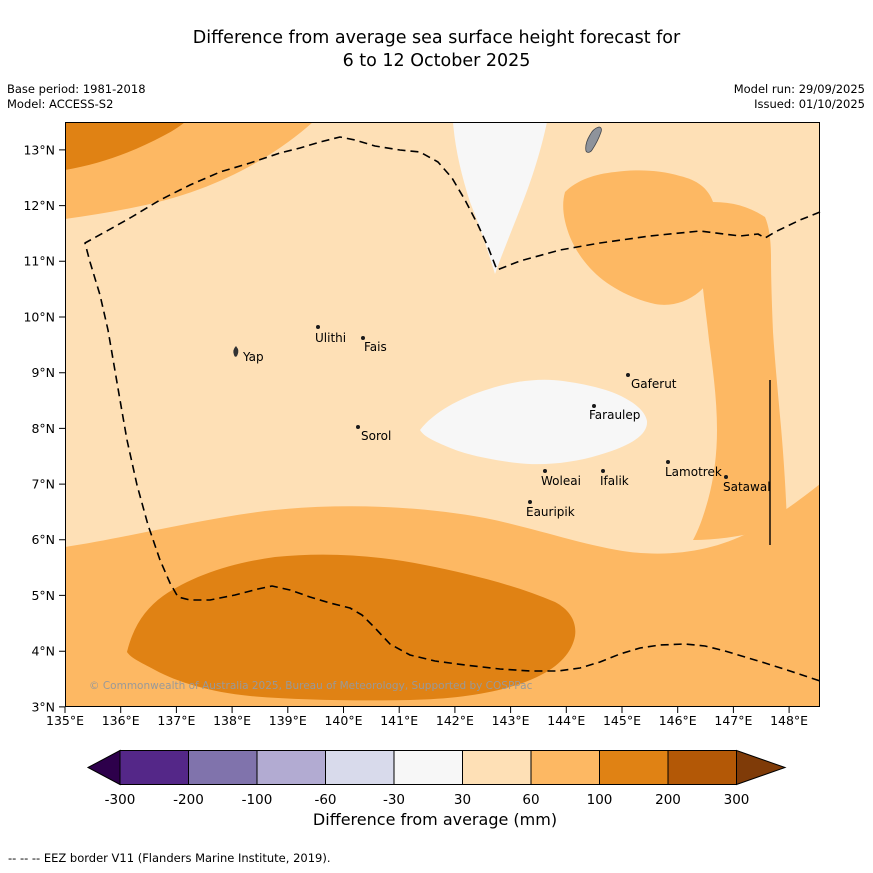  What do you see at coordinates (600, 800) in the screenshot?
I see `colorbar-tick-label: 100` at bounding box center [600, 800].